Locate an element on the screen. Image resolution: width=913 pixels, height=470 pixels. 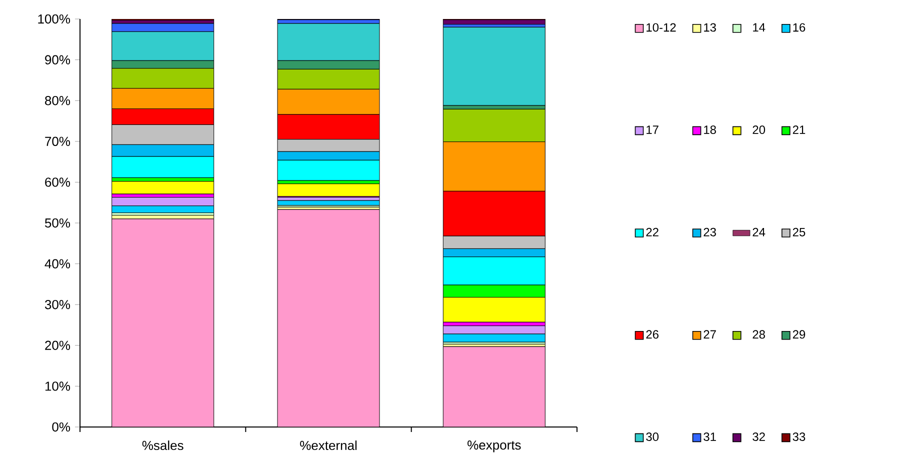
legend-label: 22 is located at coordinates (652, 232).